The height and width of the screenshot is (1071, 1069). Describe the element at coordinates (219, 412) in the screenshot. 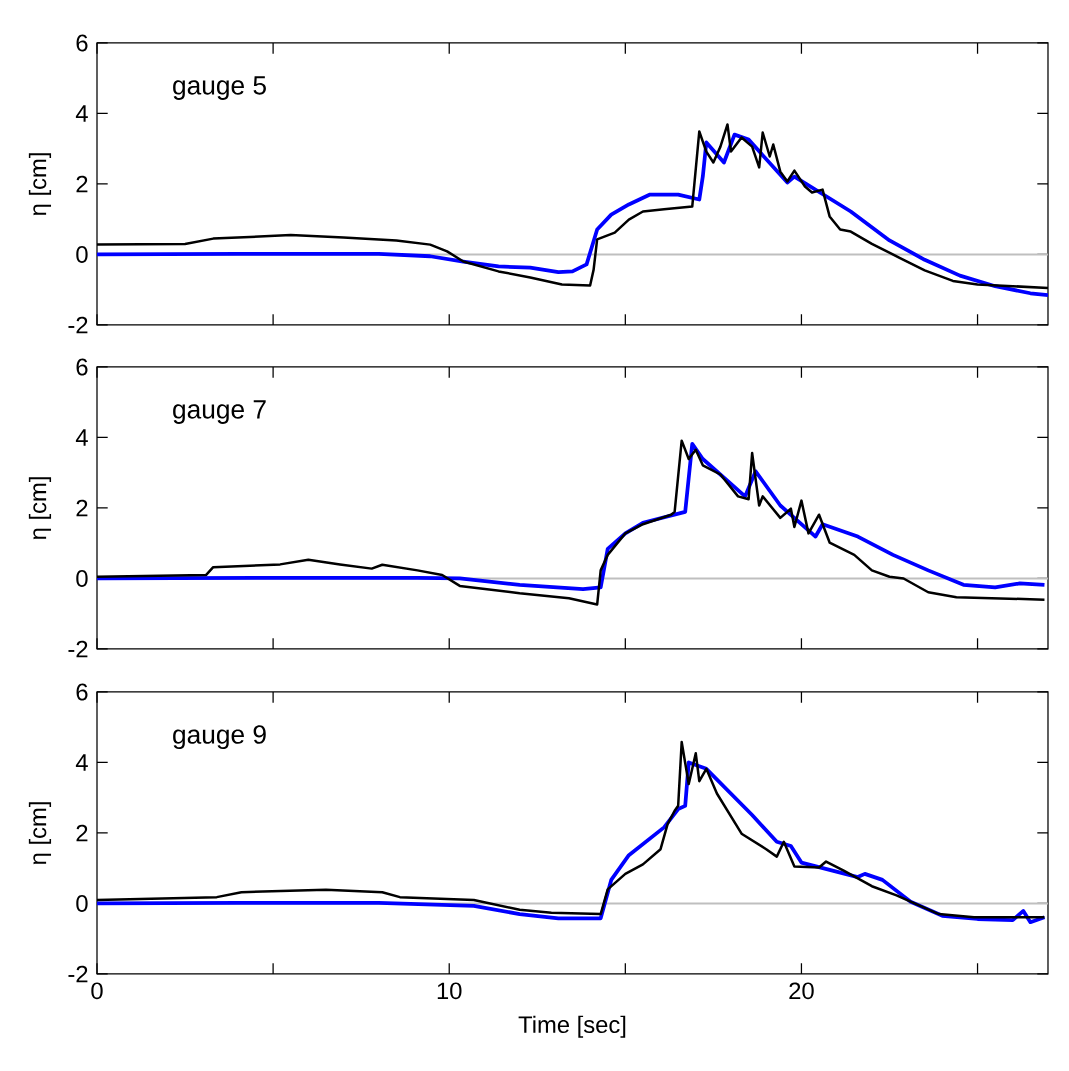

I see `annotation: gauge 7` at that location.